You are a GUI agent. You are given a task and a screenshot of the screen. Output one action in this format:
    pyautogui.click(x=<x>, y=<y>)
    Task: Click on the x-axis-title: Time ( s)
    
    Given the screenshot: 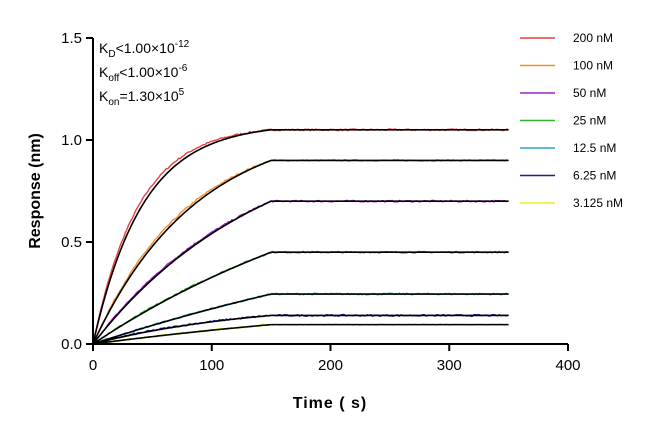 What is the action you would take?
    pyautogui.click(x=330, y=403)
    